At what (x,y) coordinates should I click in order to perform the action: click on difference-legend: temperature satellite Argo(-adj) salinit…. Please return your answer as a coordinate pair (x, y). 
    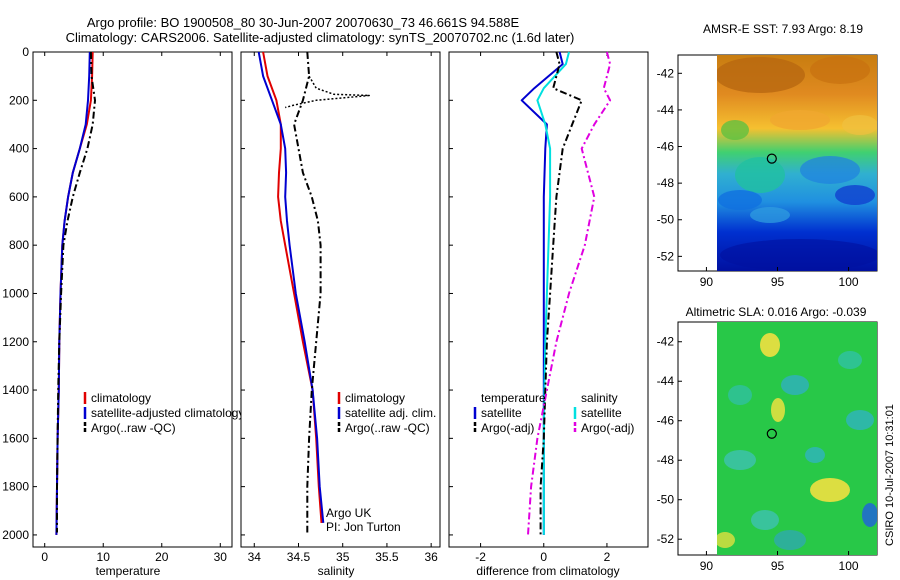
    Looking at the image, I should click on (553, 413).